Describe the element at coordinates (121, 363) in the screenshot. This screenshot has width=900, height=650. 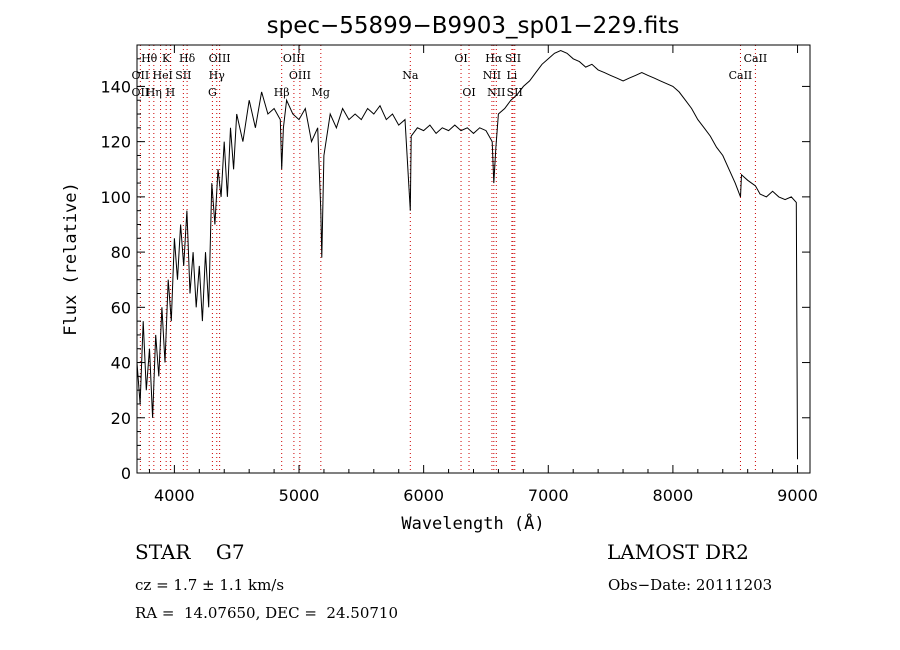
I see `y-tick-label: 40` at that location.